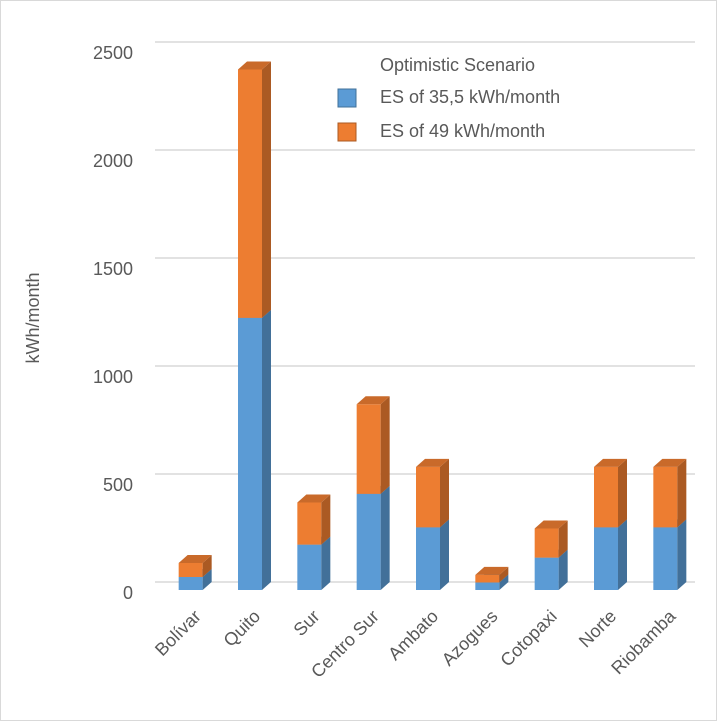 The height and width of the screenshot is (721, 717). Describe the element at coordinates (128, 593) in the screenshot. I see `y-tick-label: 0` at that location.